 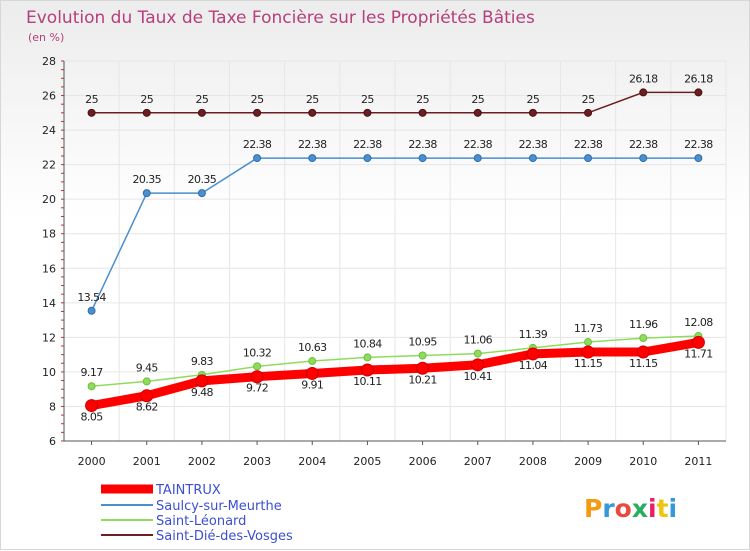 I want to click on x-tick-label: 2003, so click(x=257, y=461).